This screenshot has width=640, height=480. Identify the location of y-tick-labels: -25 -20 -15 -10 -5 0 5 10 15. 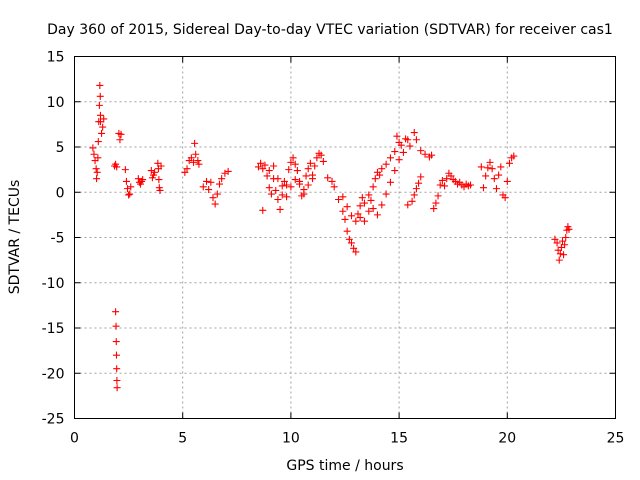
(53, 239).